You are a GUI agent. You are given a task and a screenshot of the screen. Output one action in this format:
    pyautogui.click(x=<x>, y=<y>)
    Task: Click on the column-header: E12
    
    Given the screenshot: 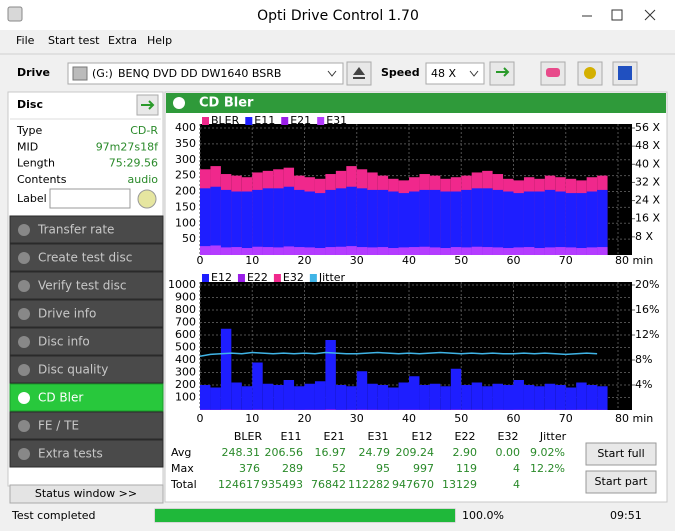 What is the action you would take?
    pyautogui.click(x=422, y=436)
    